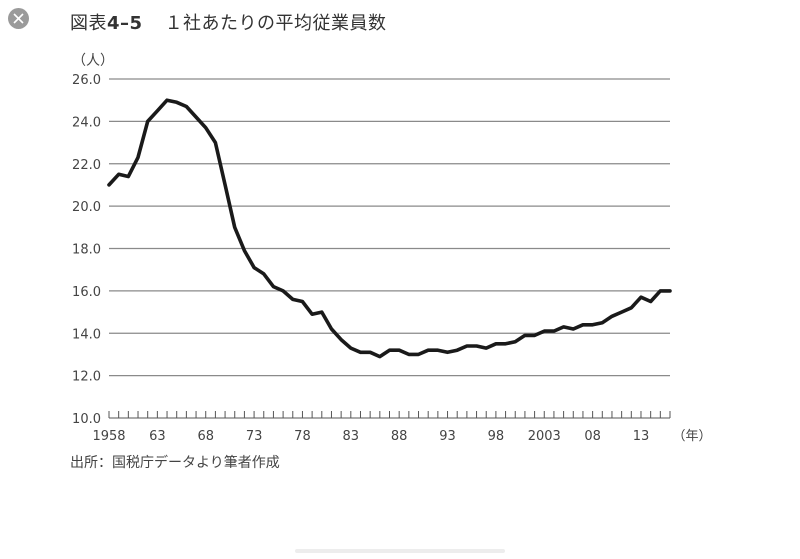 The width and height of the screenshot is (800, 559). Describe the element at coordinates (370, 436) in the screenshot. I see `x-axis-labels: 1958 63 68 73 78 83 88 93 98 2003 08 13` at that location.